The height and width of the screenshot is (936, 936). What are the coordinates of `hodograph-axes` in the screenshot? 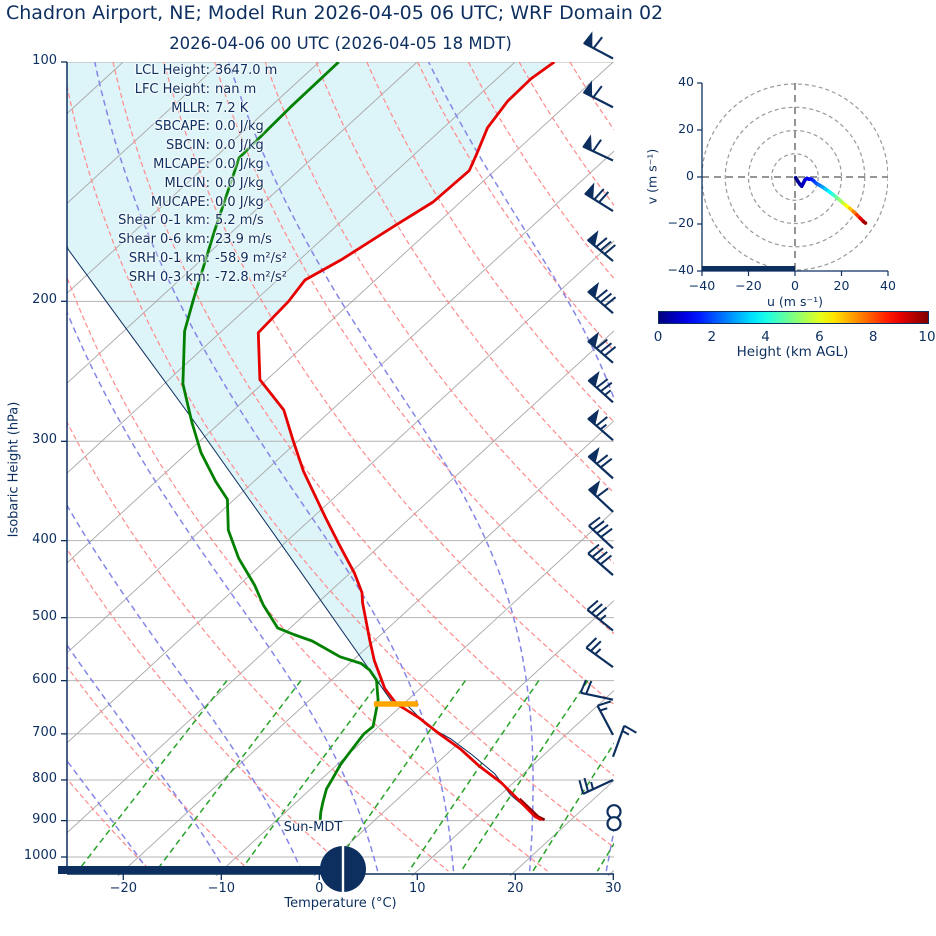 It's located at (793, 179).